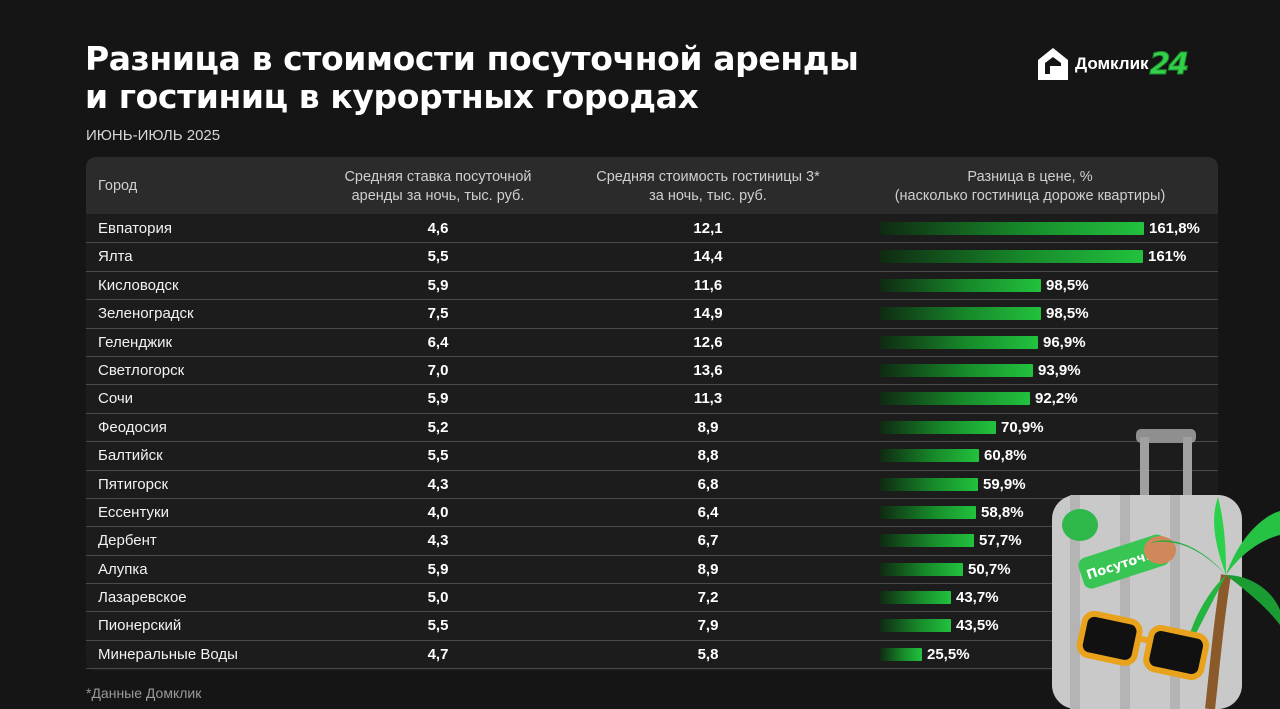 The width and height of the screenshot is (1280, 709). Describe the element at coordinates (142, 598) in the screenshot. I see `city-name: Лазаревское` at that location.